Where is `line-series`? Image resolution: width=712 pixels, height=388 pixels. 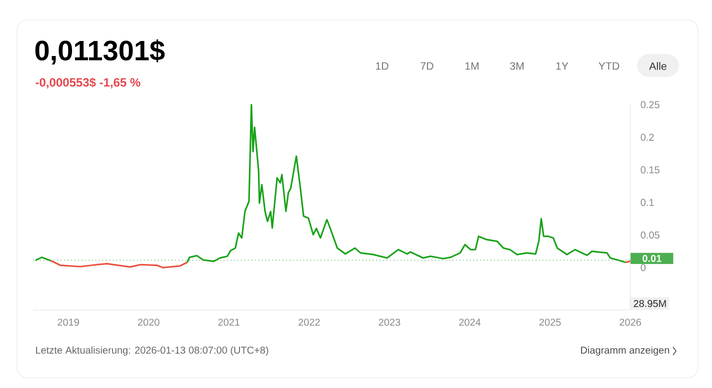
line-series is located at coordinates (119, 264).